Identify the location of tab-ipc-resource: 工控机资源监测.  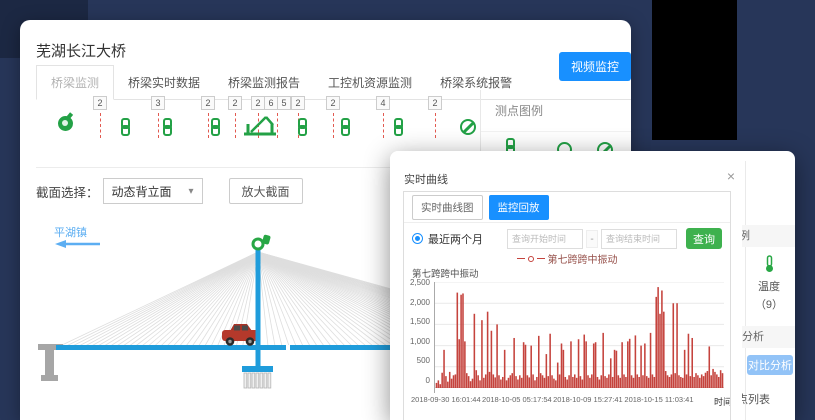
(370, 82).